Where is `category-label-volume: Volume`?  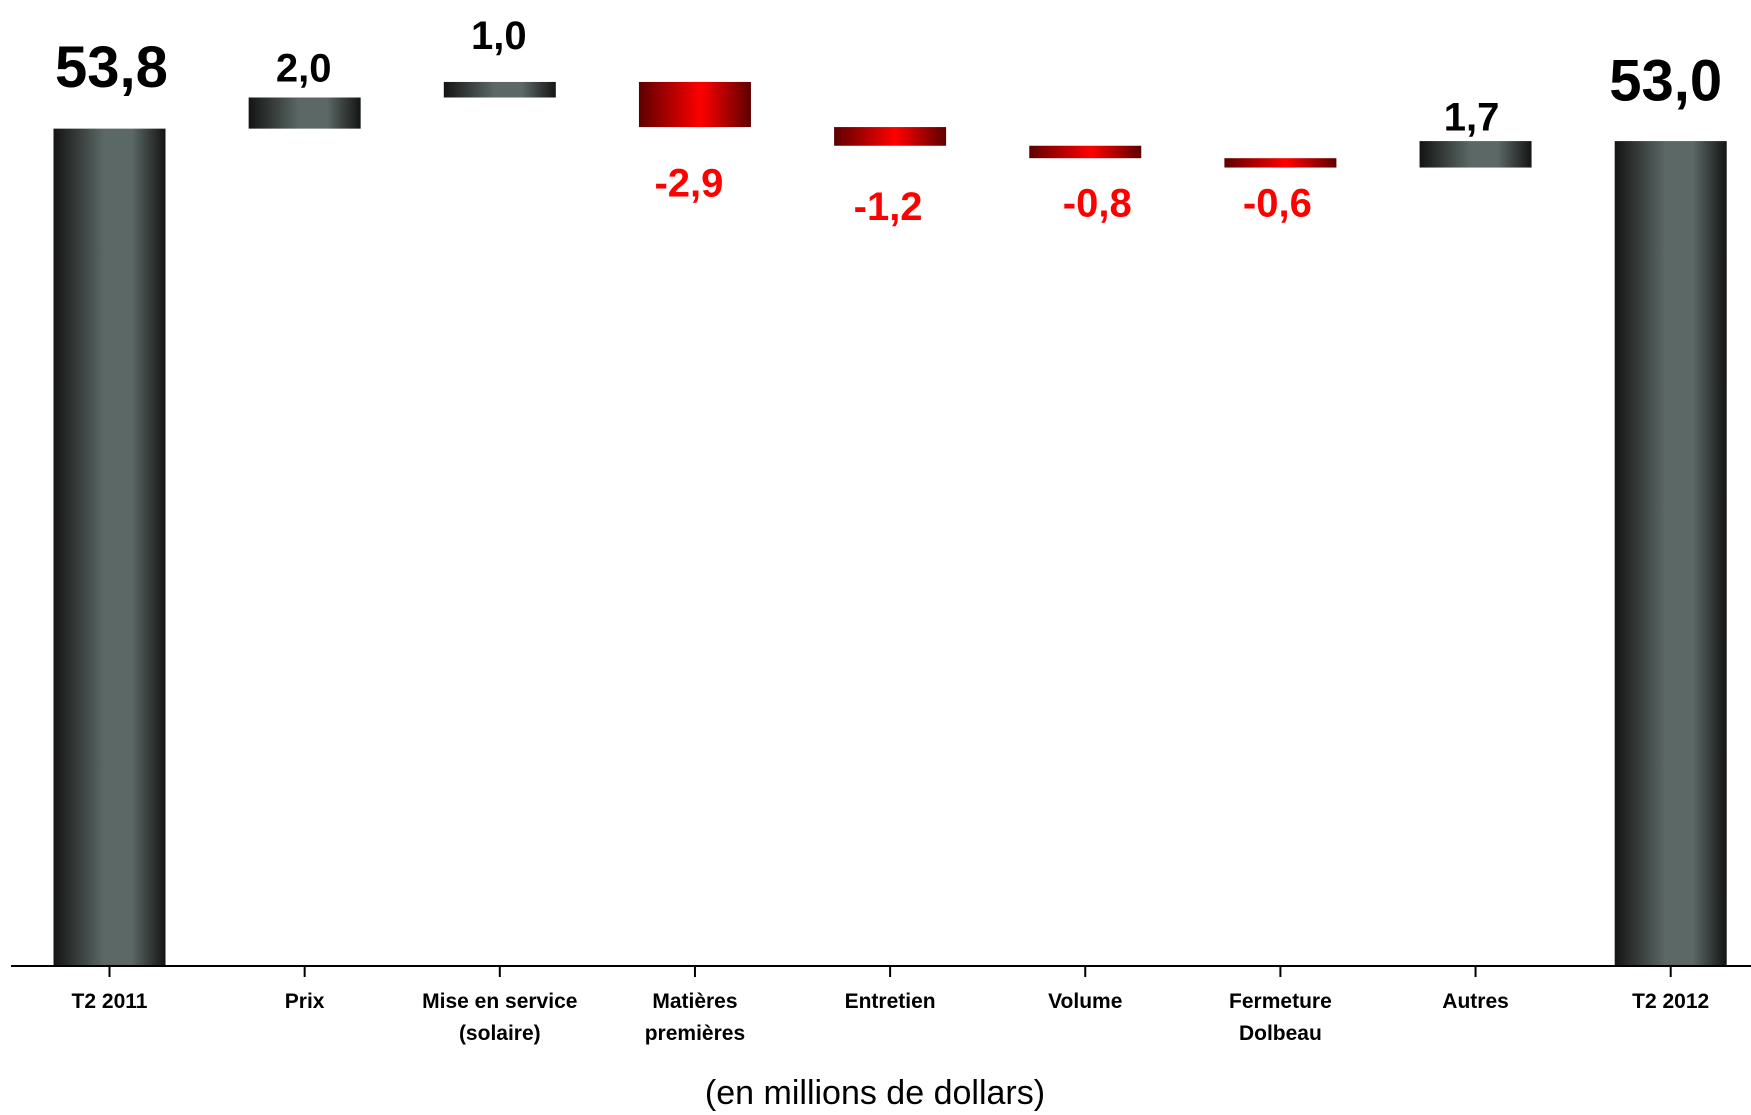
category-label-volume: Volume is located at coordinates (1085, 1001).